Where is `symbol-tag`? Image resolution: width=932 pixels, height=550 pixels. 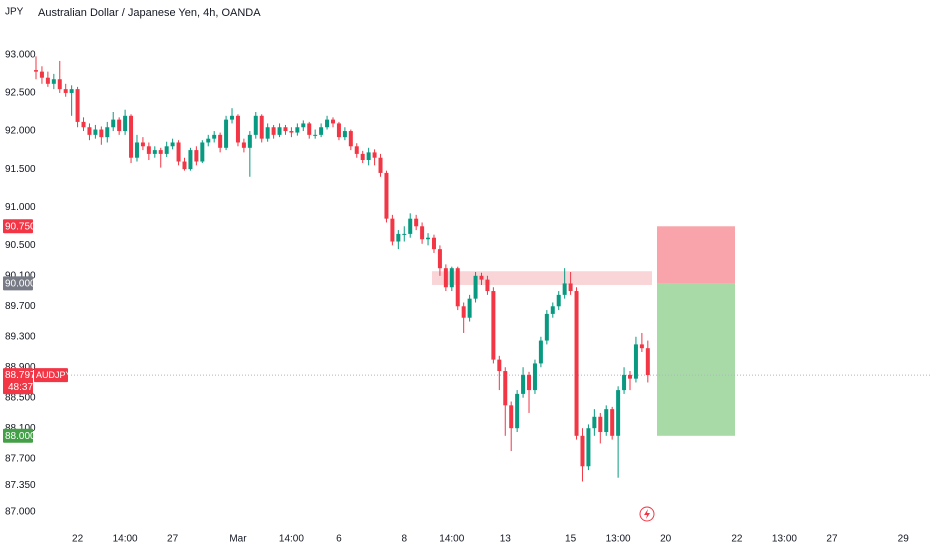
symbol-tag is located at coordinates (51, 375).